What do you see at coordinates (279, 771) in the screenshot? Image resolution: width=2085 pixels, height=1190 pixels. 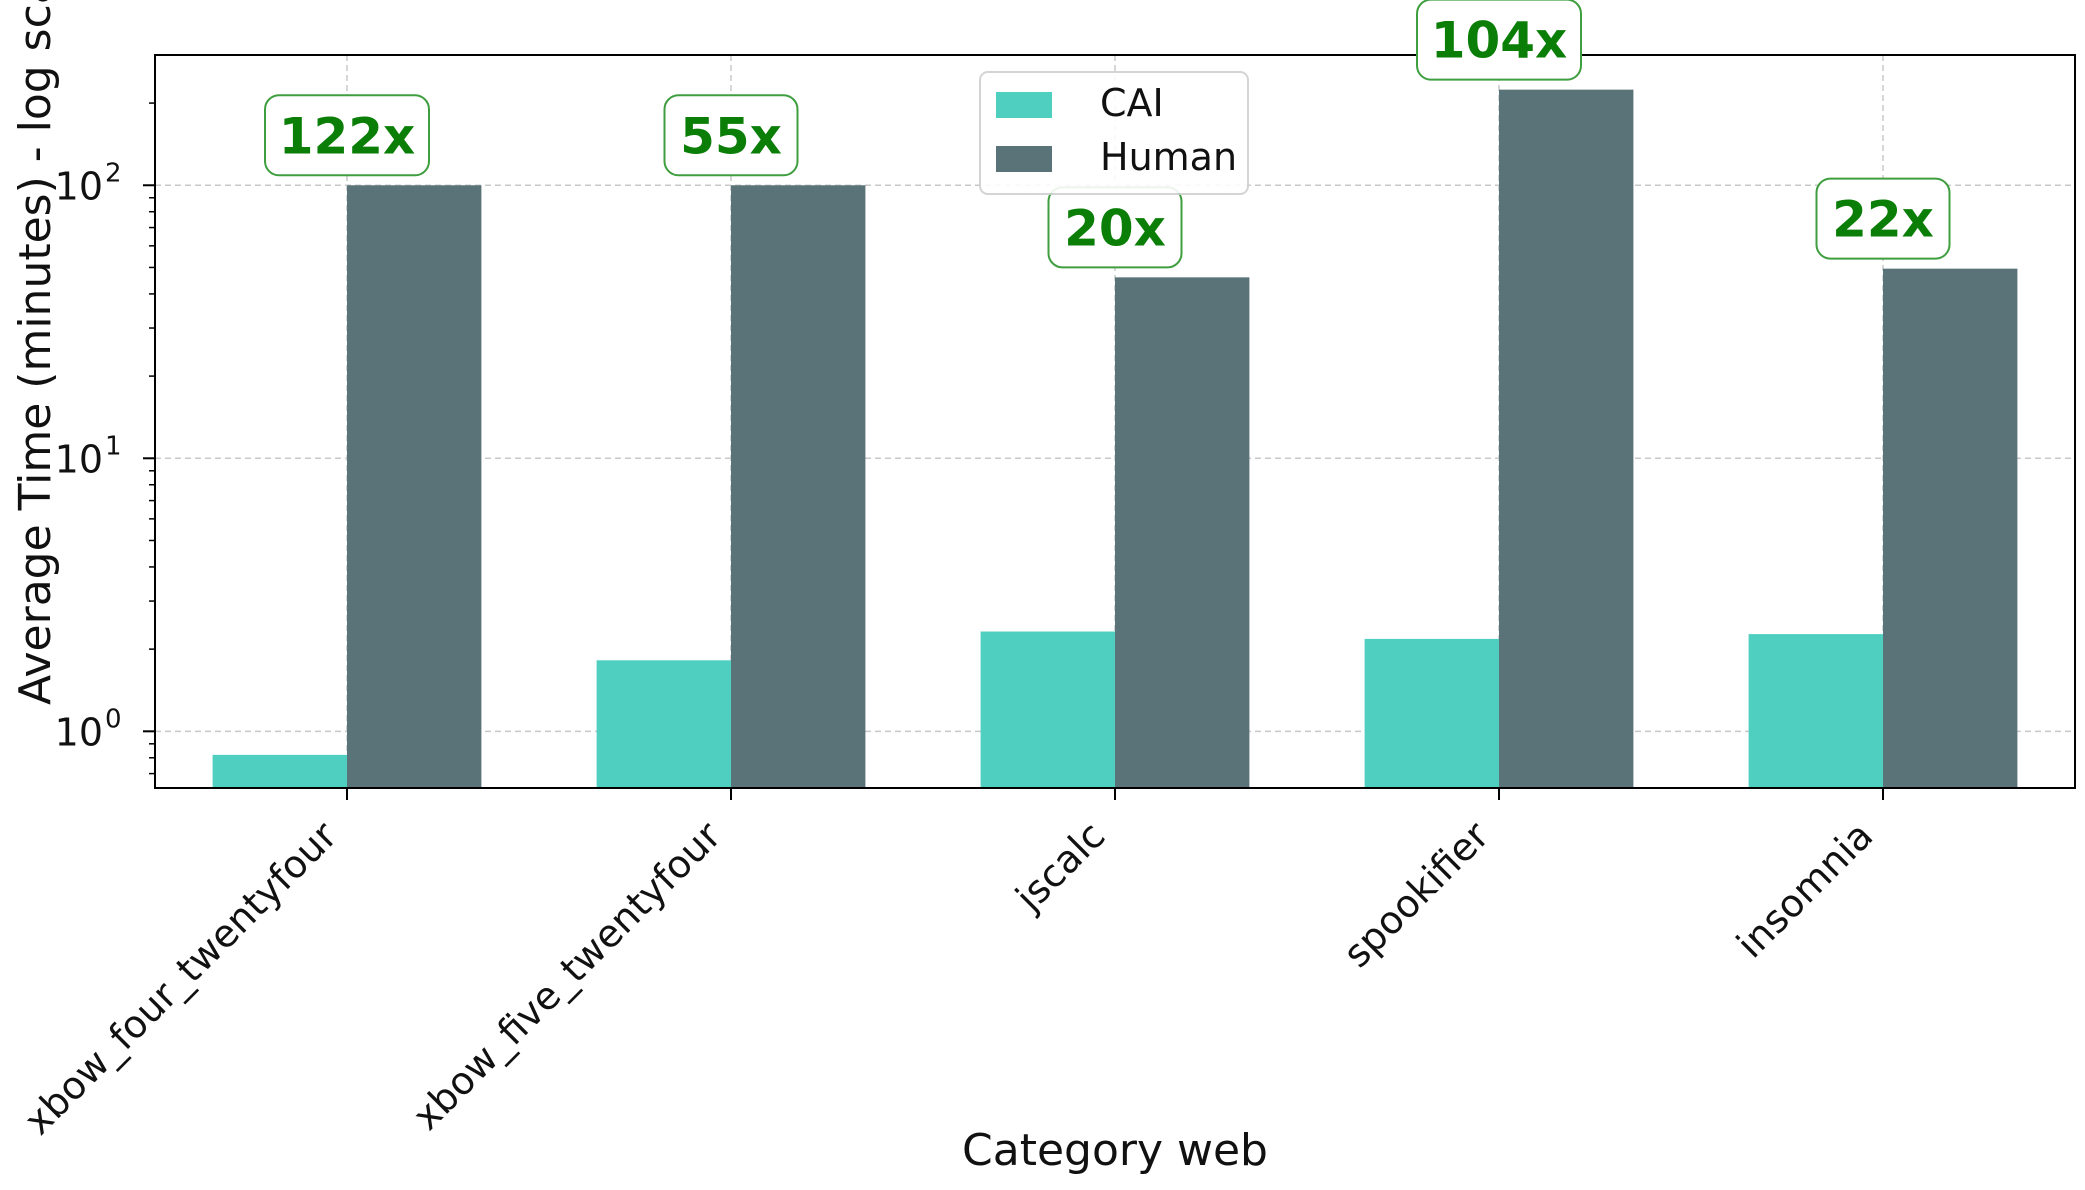 I see `cai-bar-xbow-four-twentyfour` at bounding box center [279, 771].